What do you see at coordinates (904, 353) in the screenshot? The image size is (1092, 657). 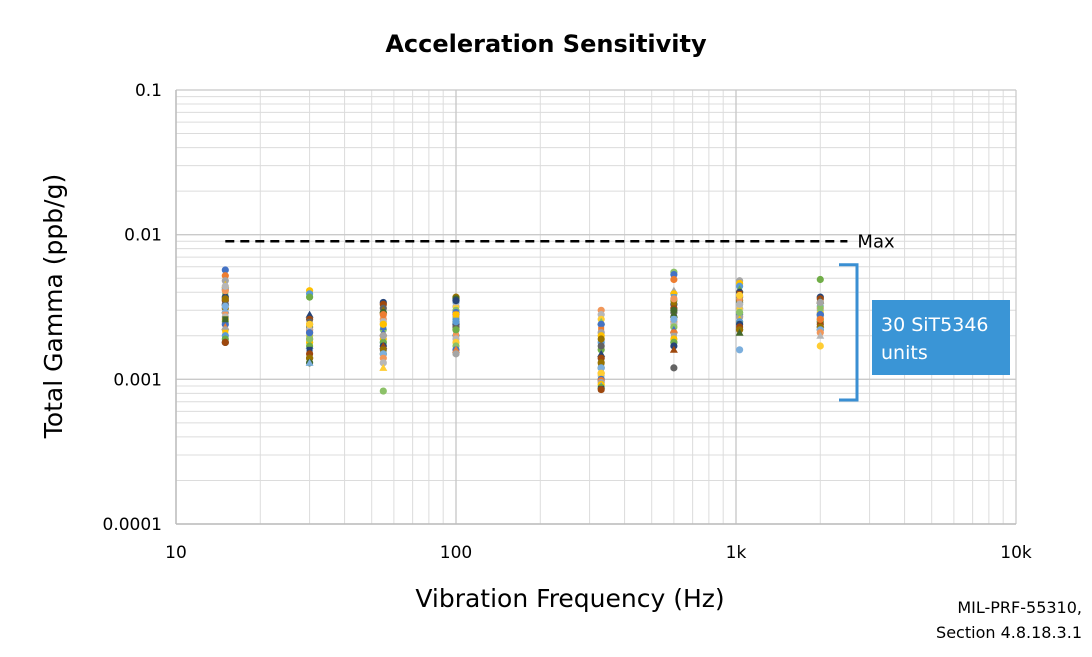 I see `units-callout-line2: units` at bounding box center [904, 353].